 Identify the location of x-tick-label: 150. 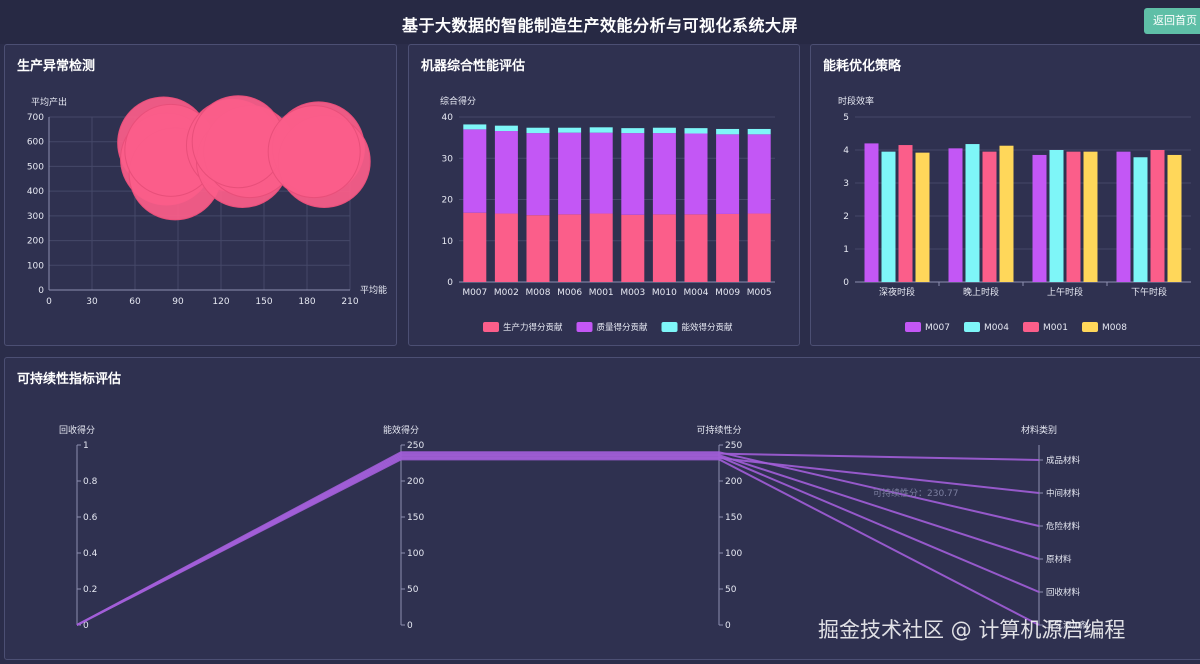
(263, 302).